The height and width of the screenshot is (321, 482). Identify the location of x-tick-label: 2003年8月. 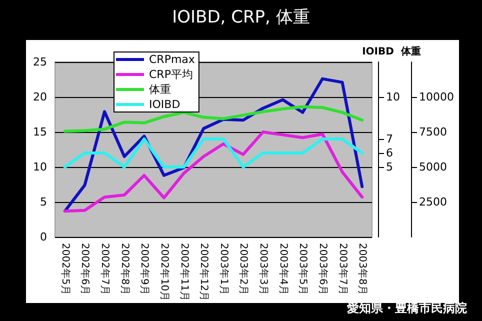
(362, 269).